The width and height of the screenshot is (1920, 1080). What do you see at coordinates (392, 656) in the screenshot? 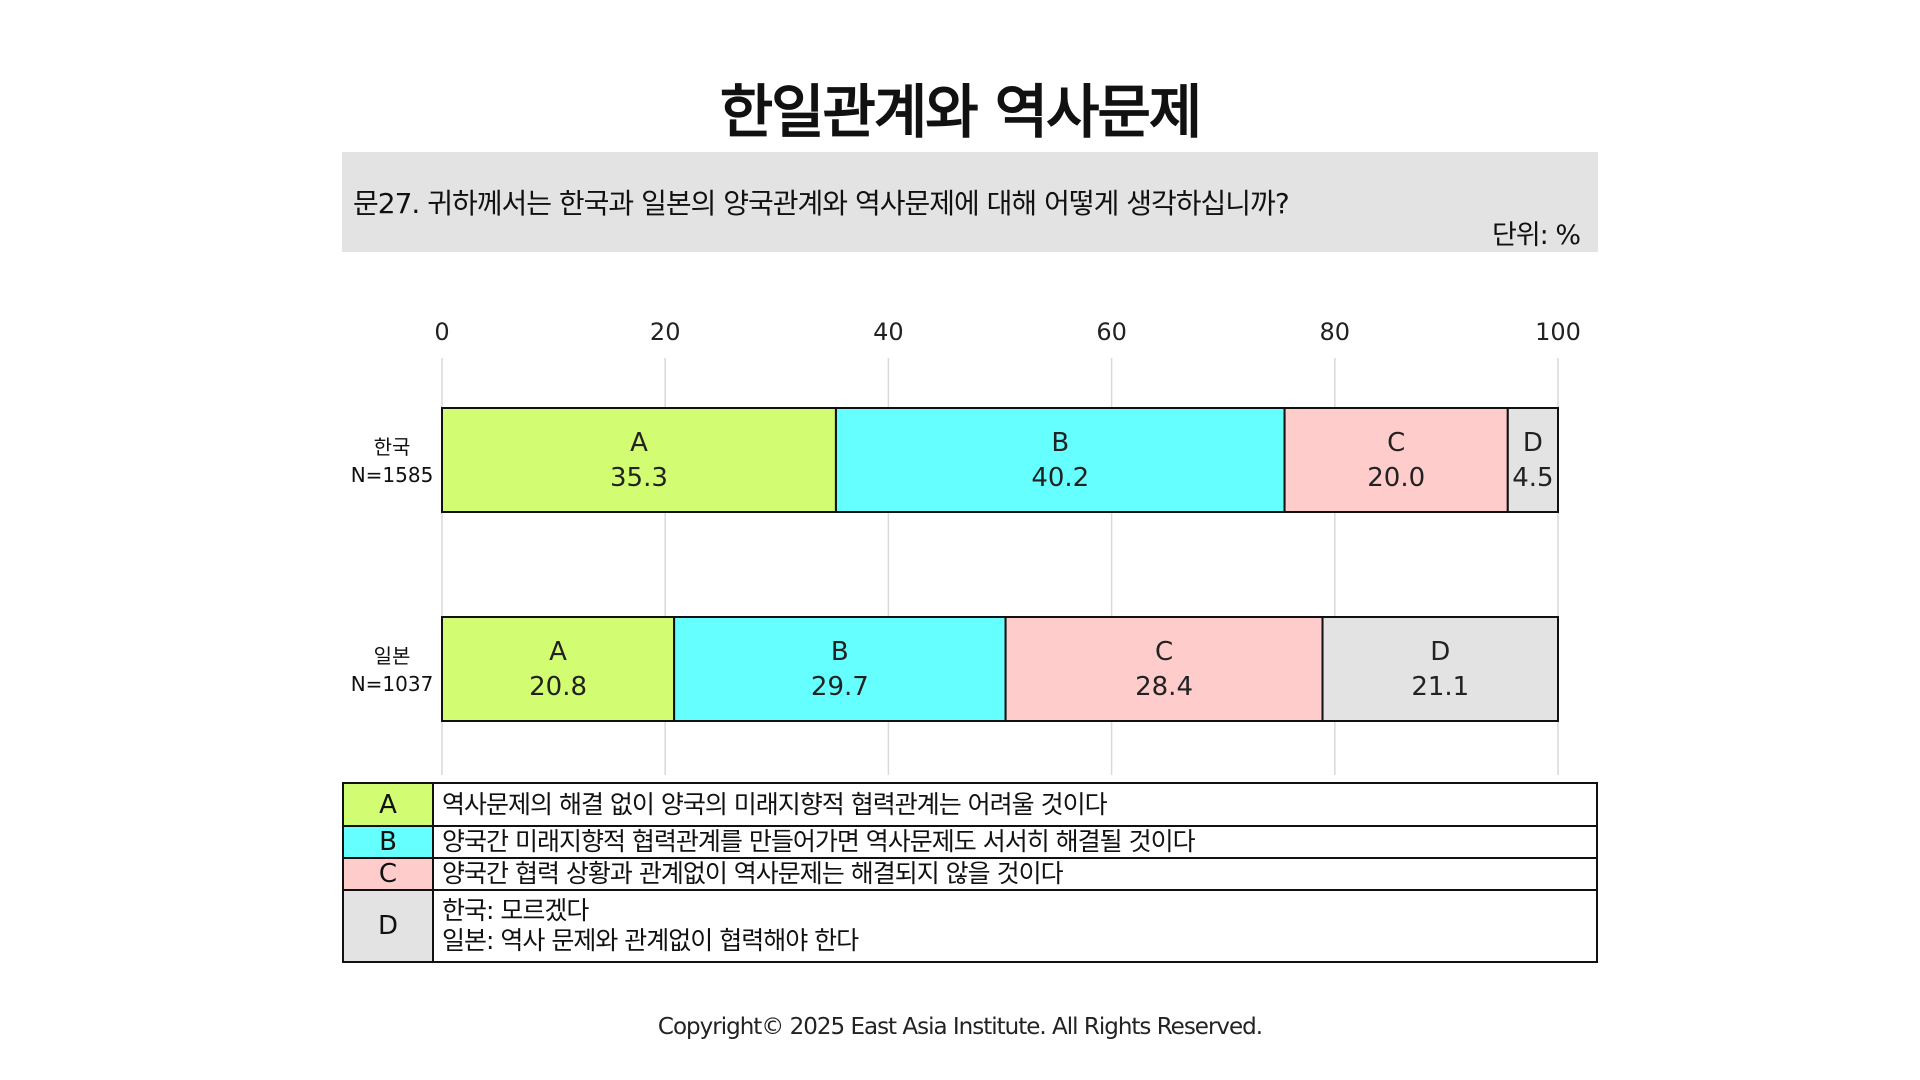
I see `row-label: 일본` at bounding box center [392, 656].